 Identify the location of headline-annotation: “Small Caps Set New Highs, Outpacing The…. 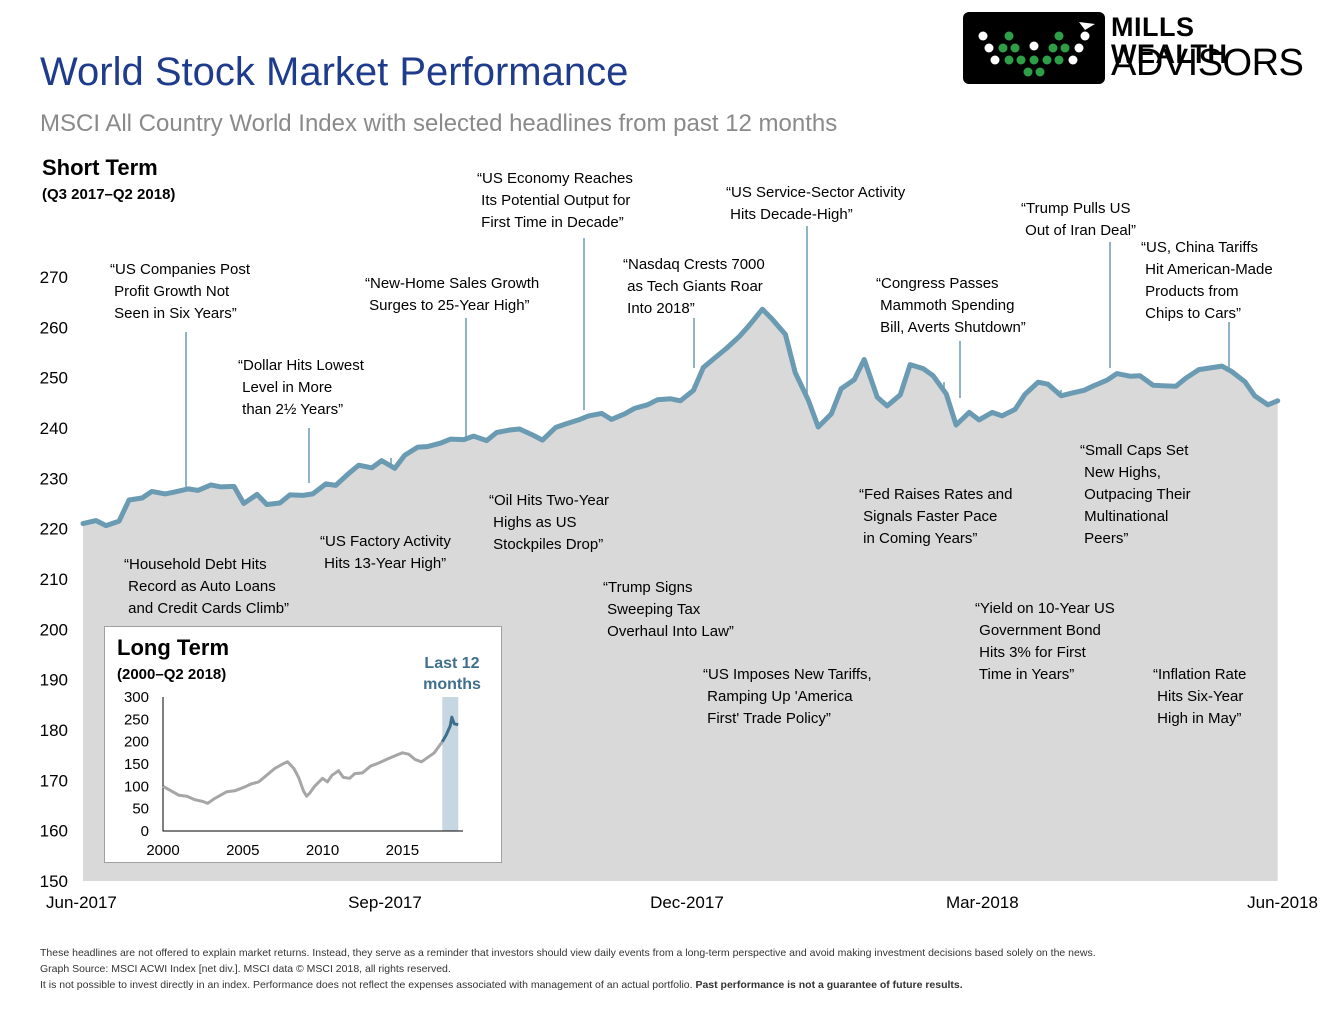
(1135, 494).